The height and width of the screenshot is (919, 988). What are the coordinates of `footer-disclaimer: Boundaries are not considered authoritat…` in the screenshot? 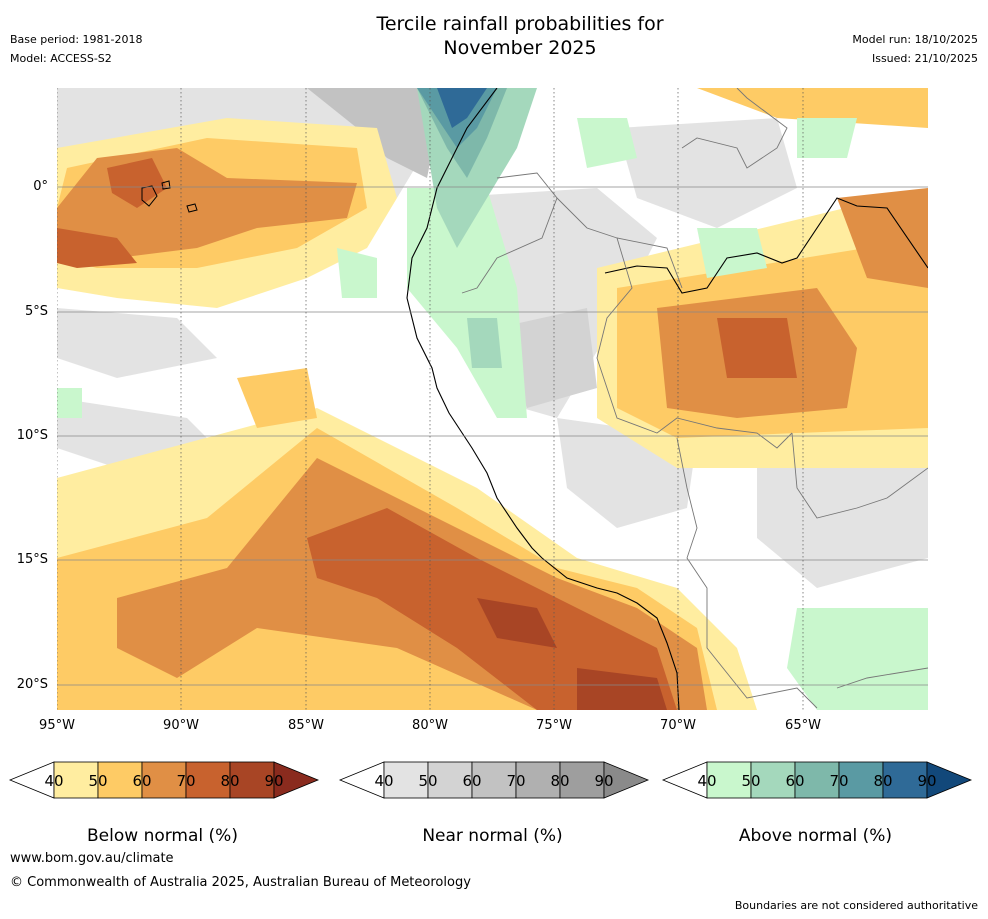 It's located at (856, 905).